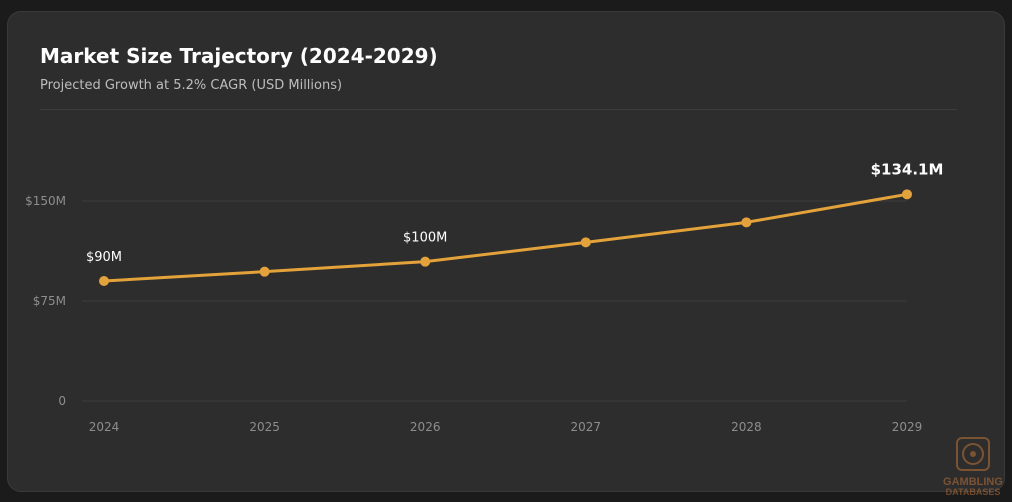 The image size is (1012, 502). I want to click on header-divider, so click(498, 109).